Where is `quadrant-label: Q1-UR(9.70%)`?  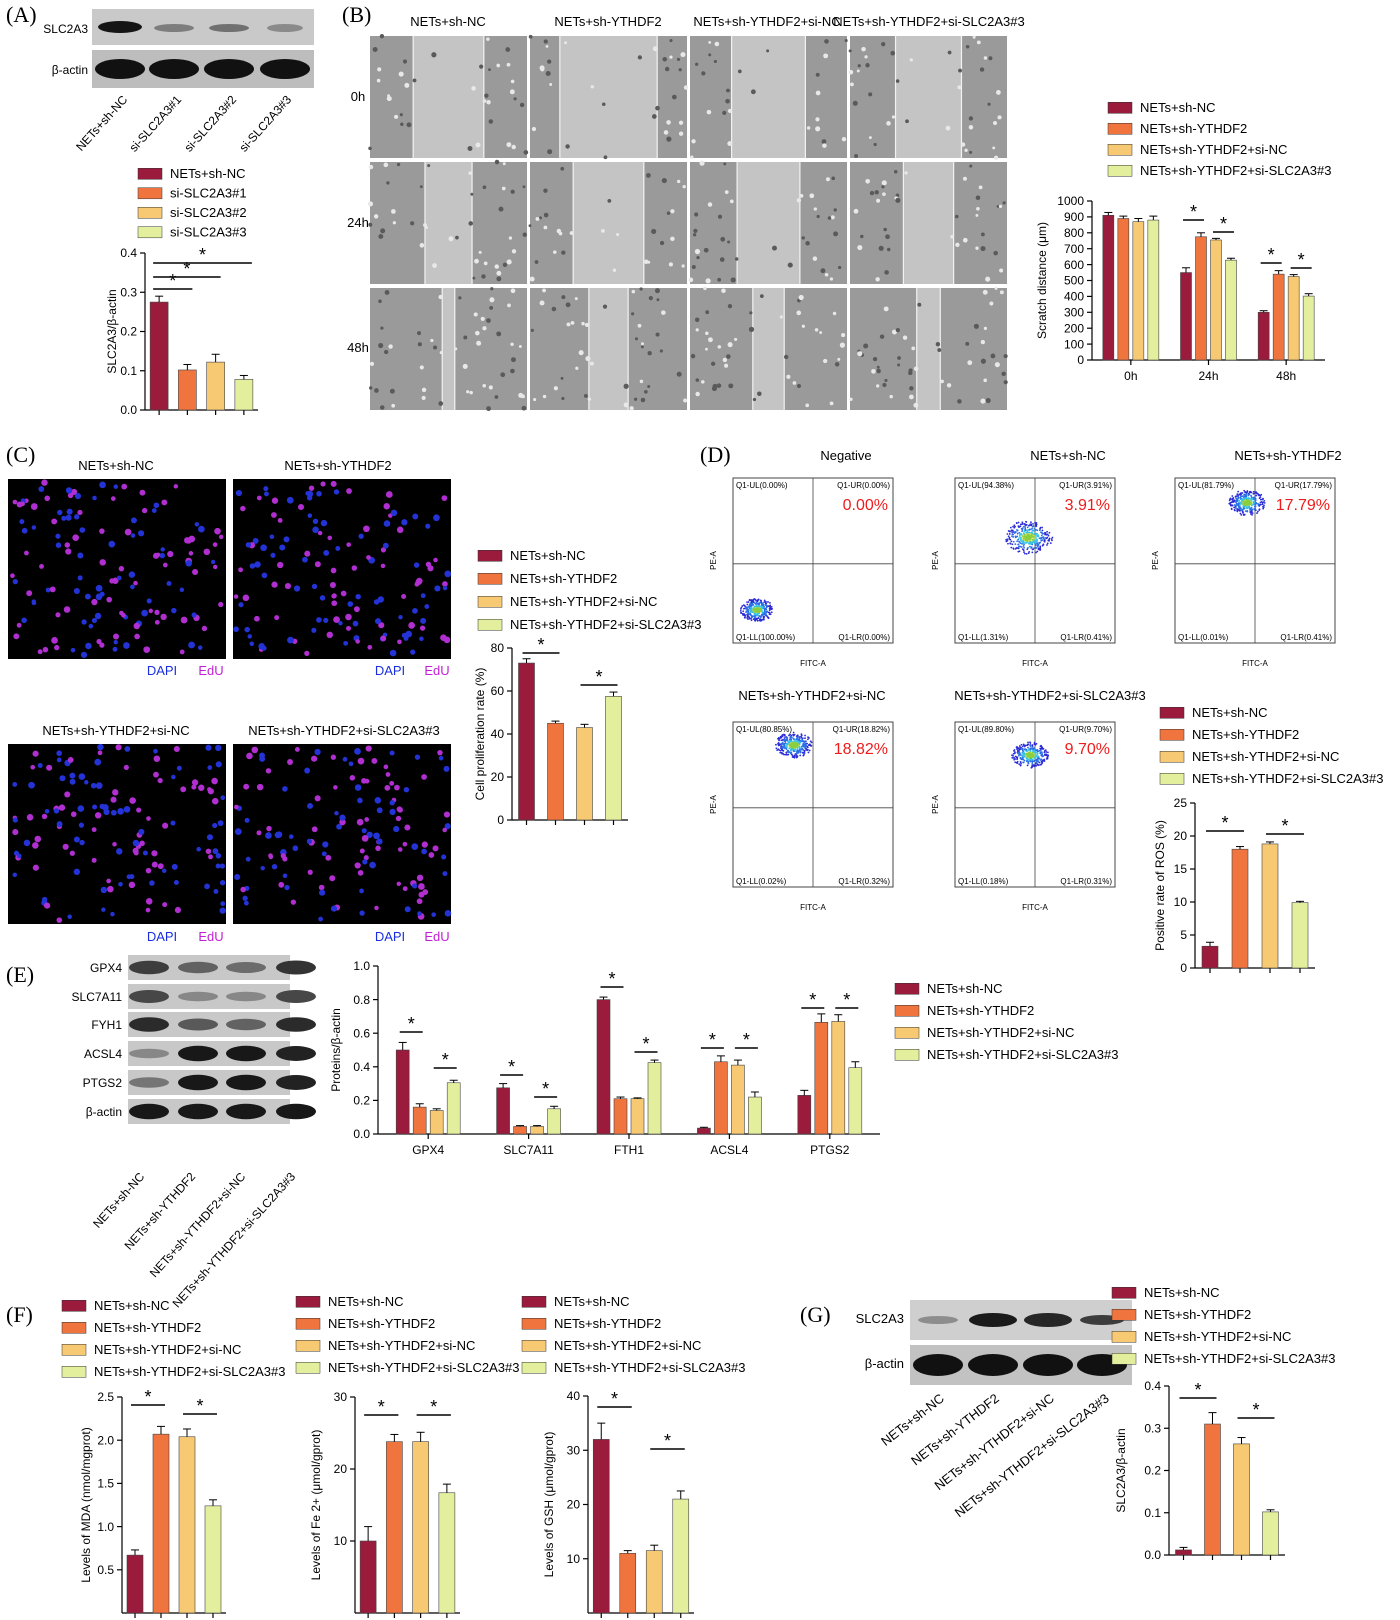
quadrant-label: Q1-UR(9.70%) is located at coordinates (1085, 729).